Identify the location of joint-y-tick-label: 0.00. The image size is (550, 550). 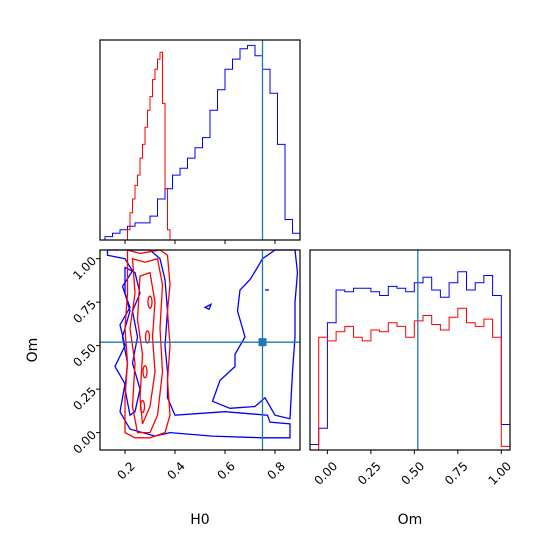
(84, 442).